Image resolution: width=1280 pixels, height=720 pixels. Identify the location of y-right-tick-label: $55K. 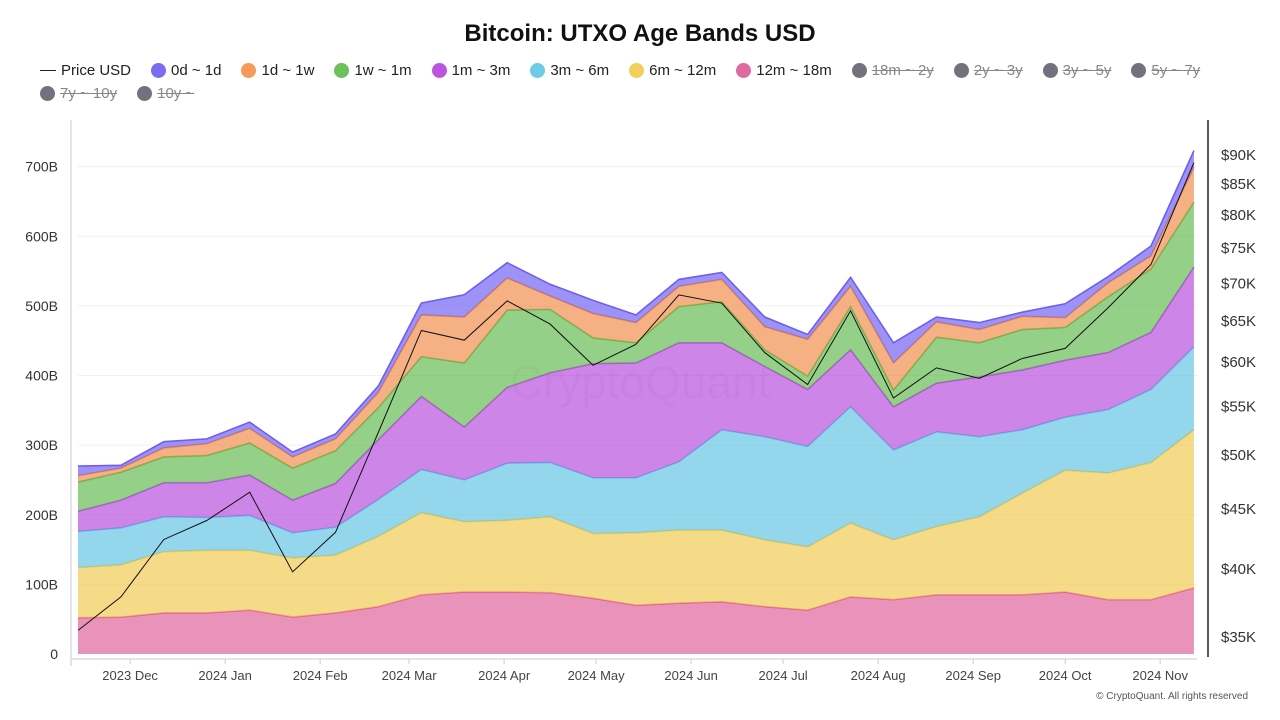
(1238, 406).